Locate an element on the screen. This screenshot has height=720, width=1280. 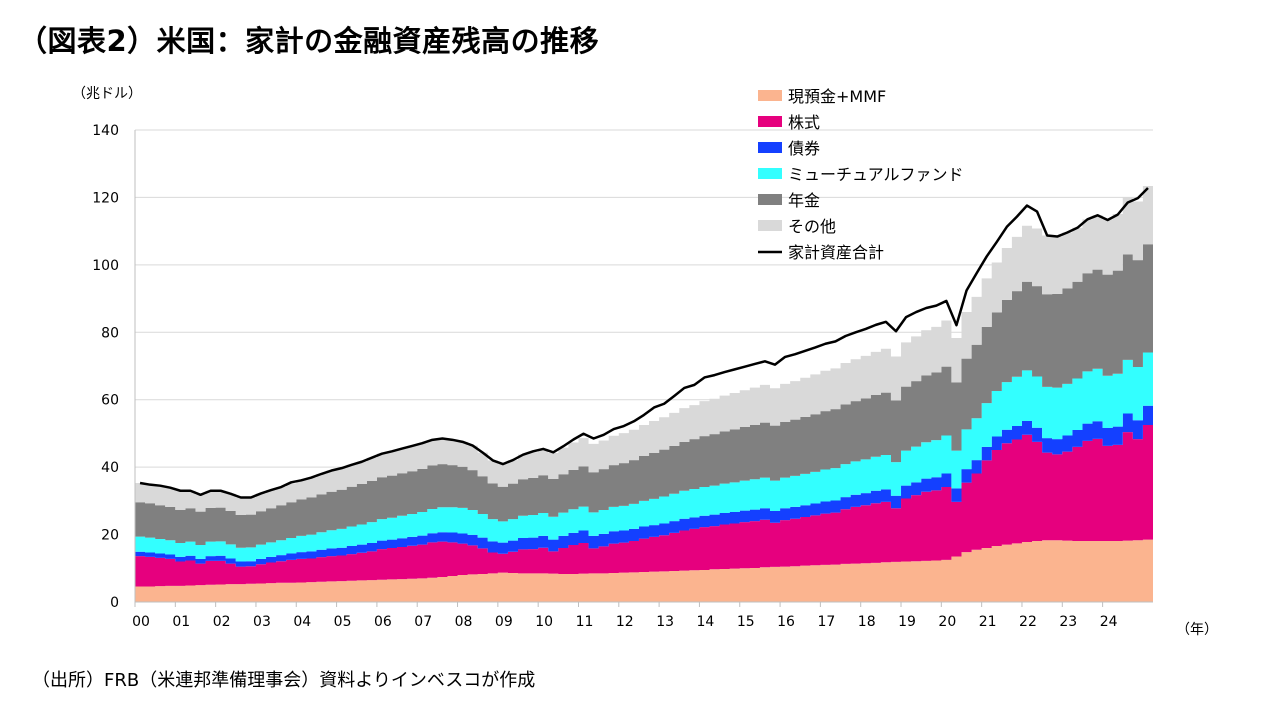
x-tick-label: 04 is located at coordinates (302, 622).